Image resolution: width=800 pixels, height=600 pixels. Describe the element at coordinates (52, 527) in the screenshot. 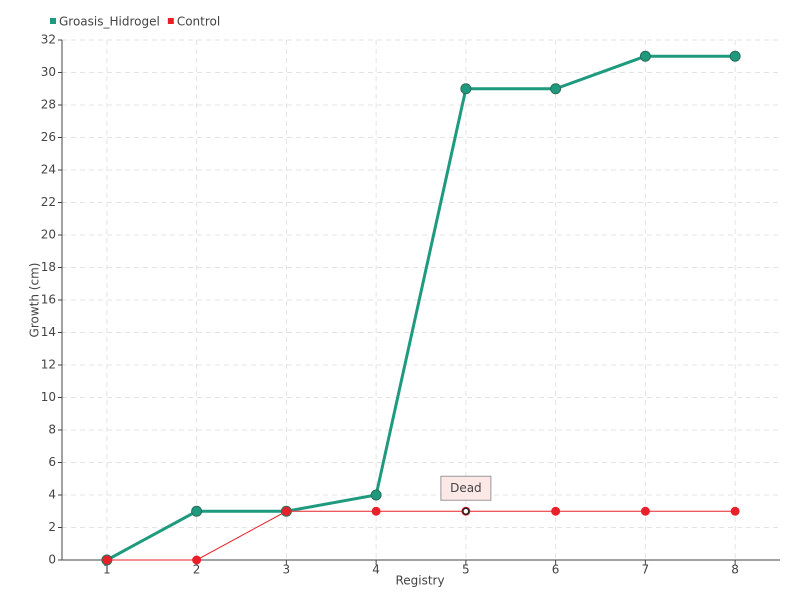

I see `y-tick-label: 2` at that location.